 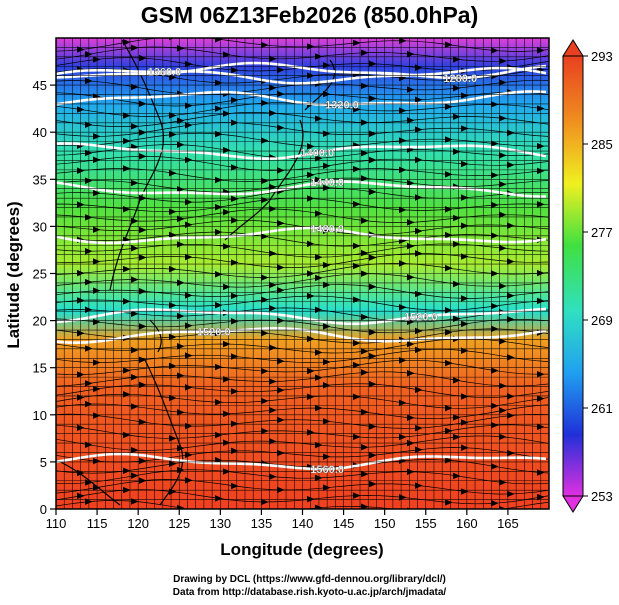 I want to click on x-tick-label: 115, so click(x=97, y=523).